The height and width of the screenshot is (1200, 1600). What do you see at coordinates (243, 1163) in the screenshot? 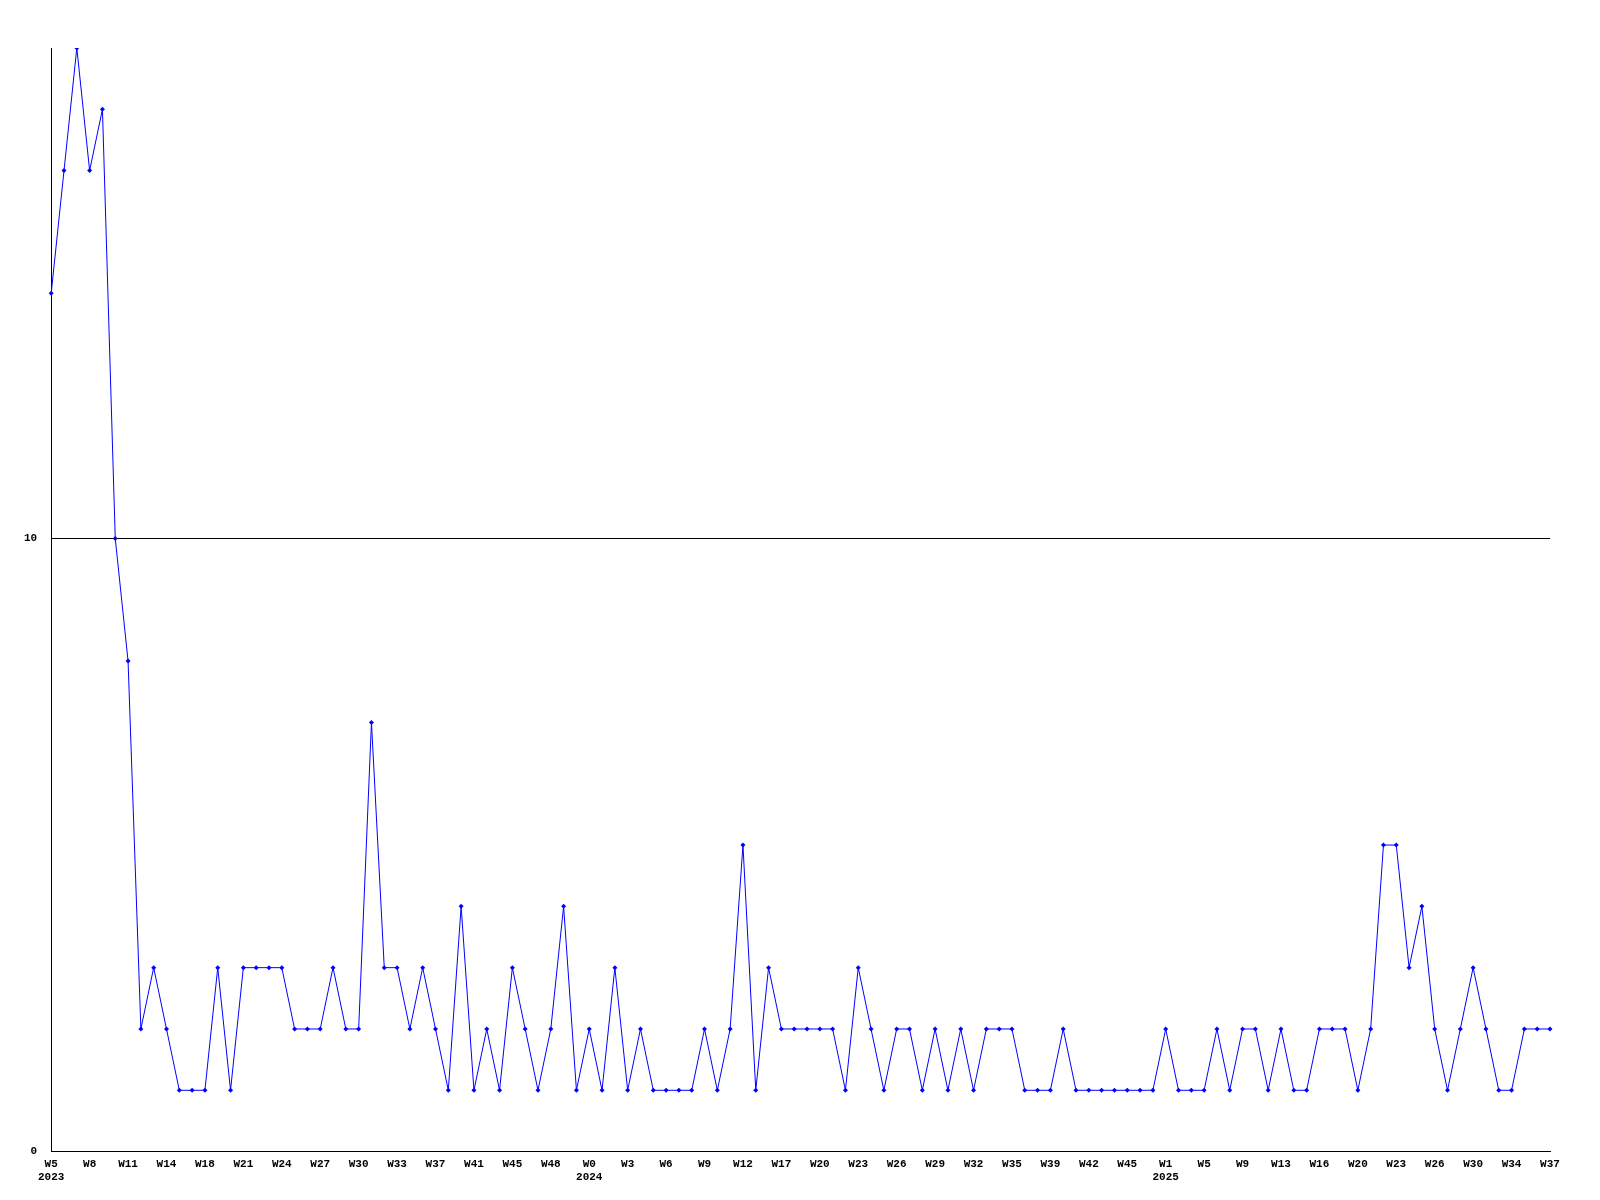
I see `x-tick-label: W21` at bounding box center [243, 1163].